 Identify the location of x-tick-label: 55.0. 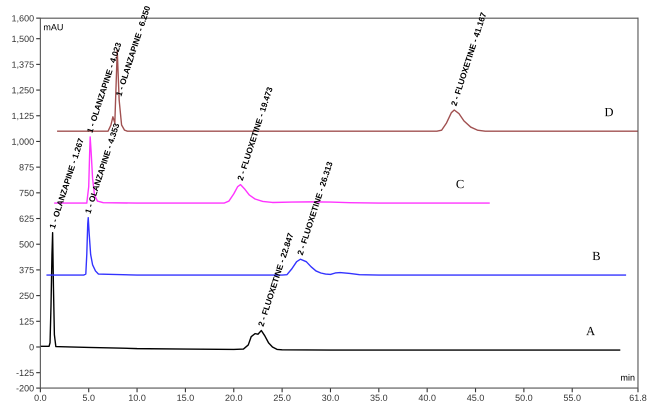
(572, 397).